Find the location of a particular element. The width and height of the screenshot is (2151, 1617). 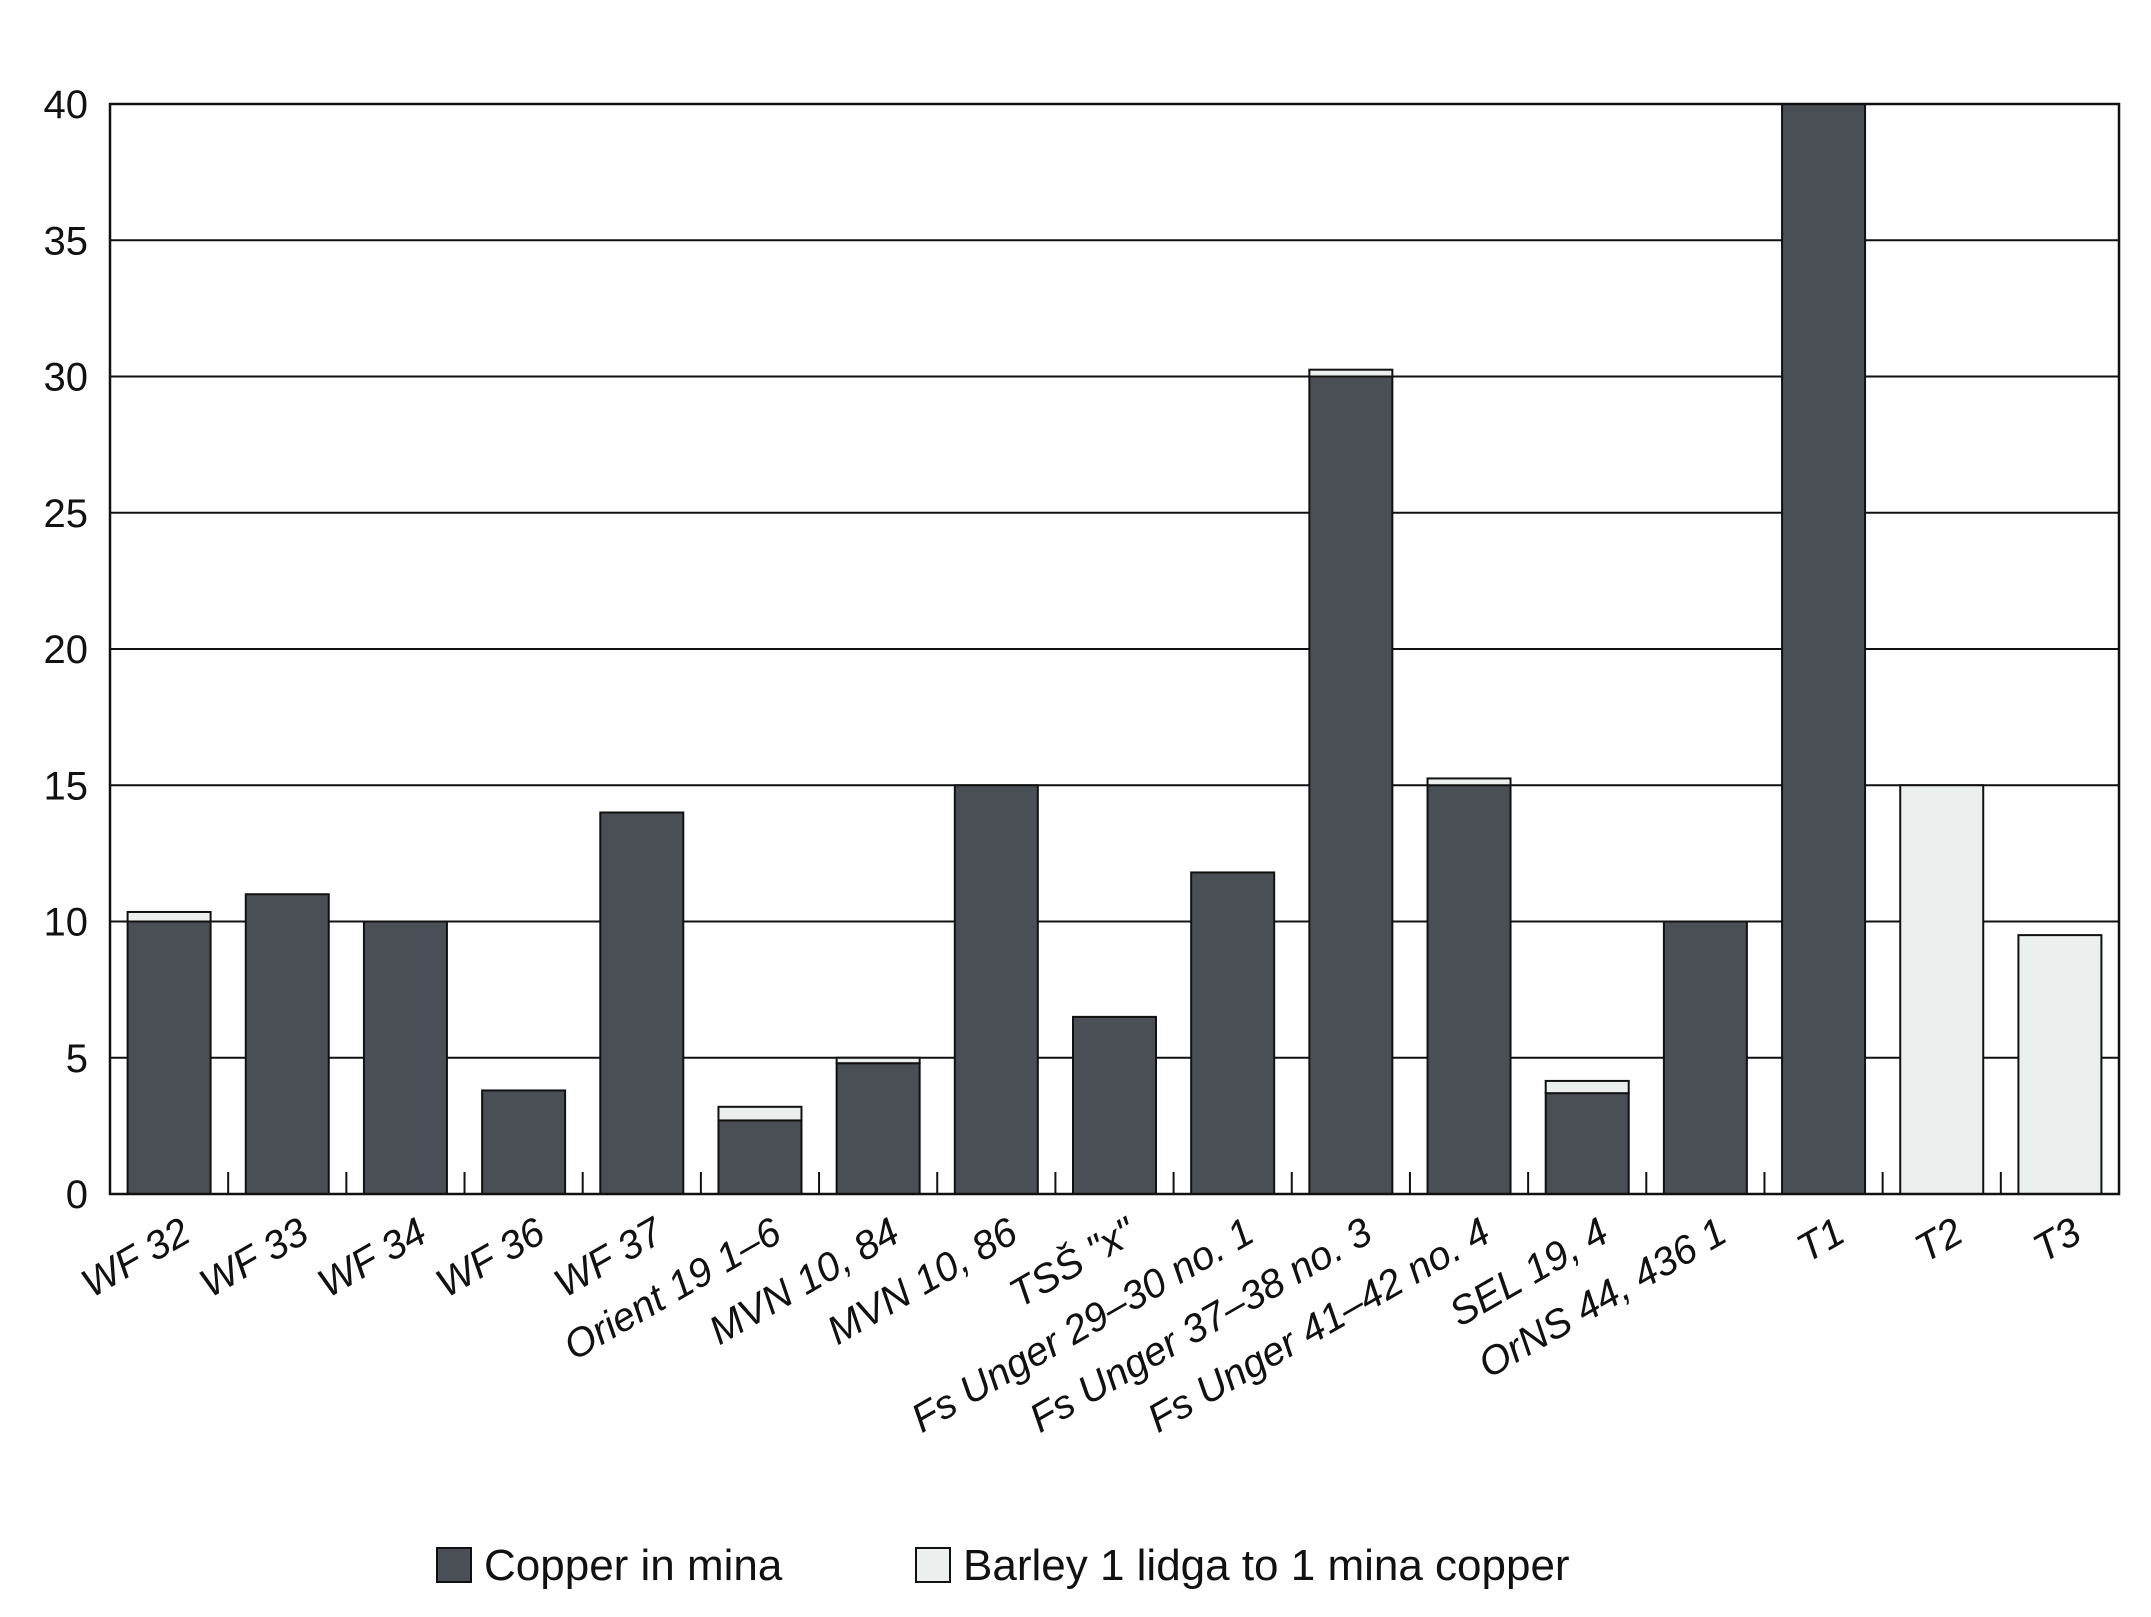

y-tick-label: 20 is located at coordinates (66, 650).